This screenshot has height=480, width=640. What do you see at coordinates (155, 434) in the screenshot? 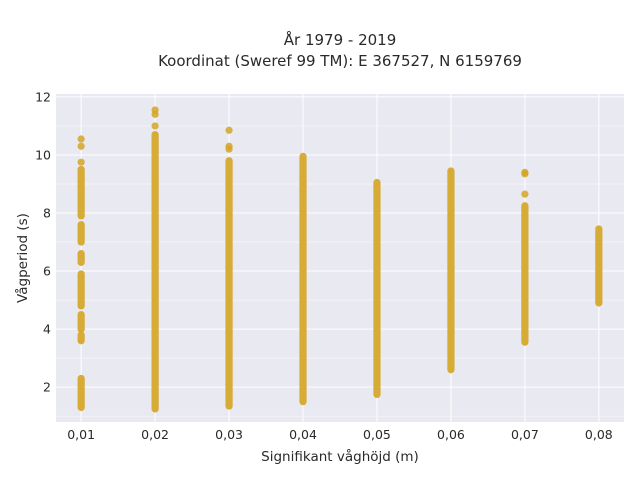
I see `x-tick-label: 0,02` at bounding box center [155, 434].